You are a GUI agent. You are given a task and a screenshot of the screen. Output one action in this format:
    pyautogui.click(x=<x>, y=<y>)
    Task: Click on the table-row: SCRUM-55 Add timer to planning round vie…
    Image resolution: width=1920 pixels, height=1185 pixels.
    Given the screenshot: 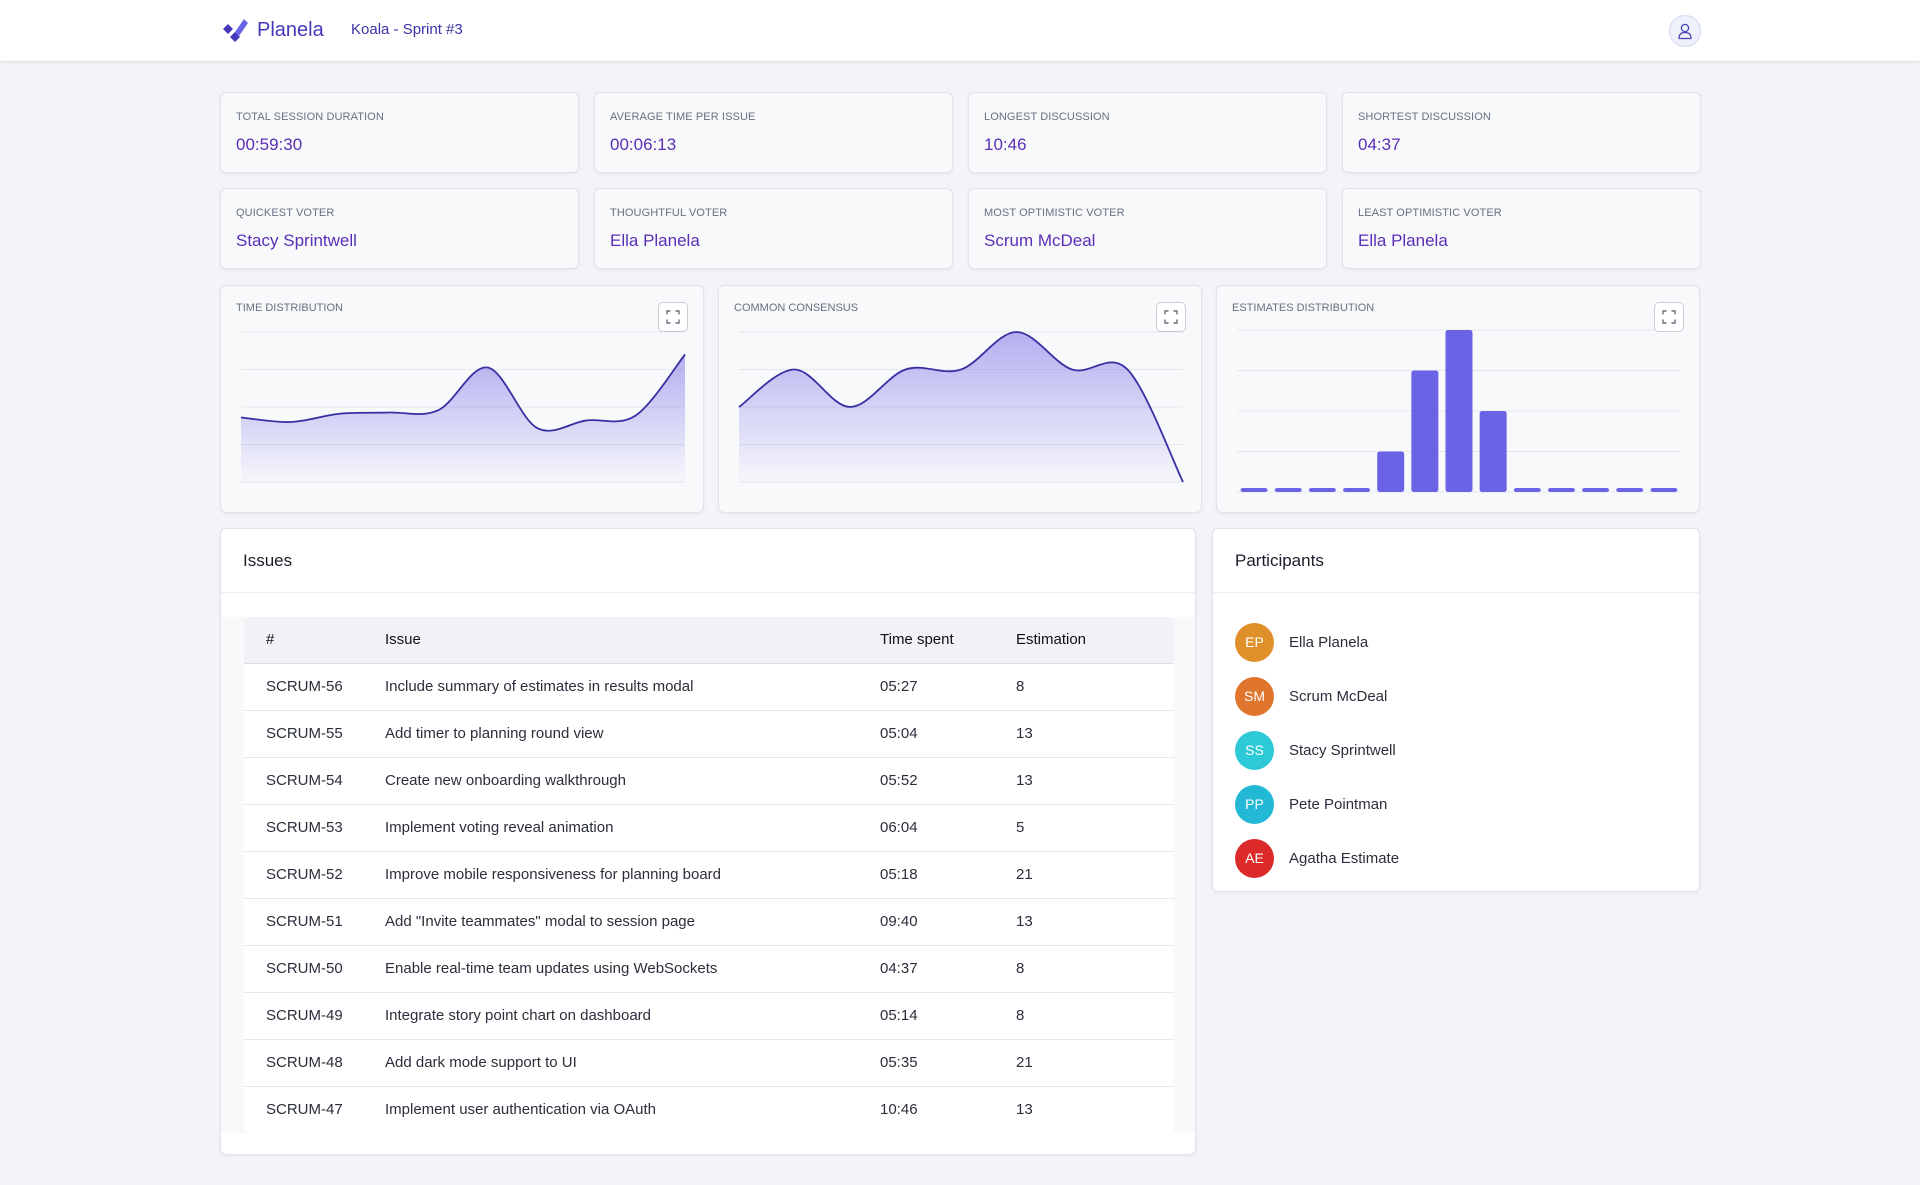 What is the action you would take?
    pyautogui.click(x=709, y=734)
    